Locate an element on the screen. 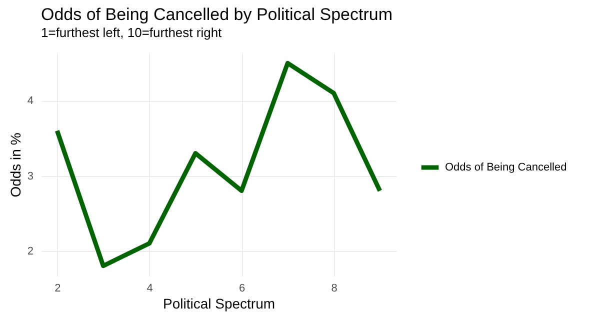 This screenshot has height=328, width=604. y-tick-label: 3 is located at coordinates (30, 176).